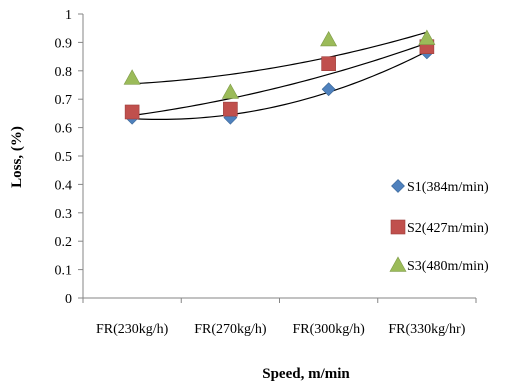 The image size is (527, 387). What do you see at coordinates (17, 157) in the screenshot?
I see `y-axis-title: Loss, (%)` at bounding box center [17, 157].